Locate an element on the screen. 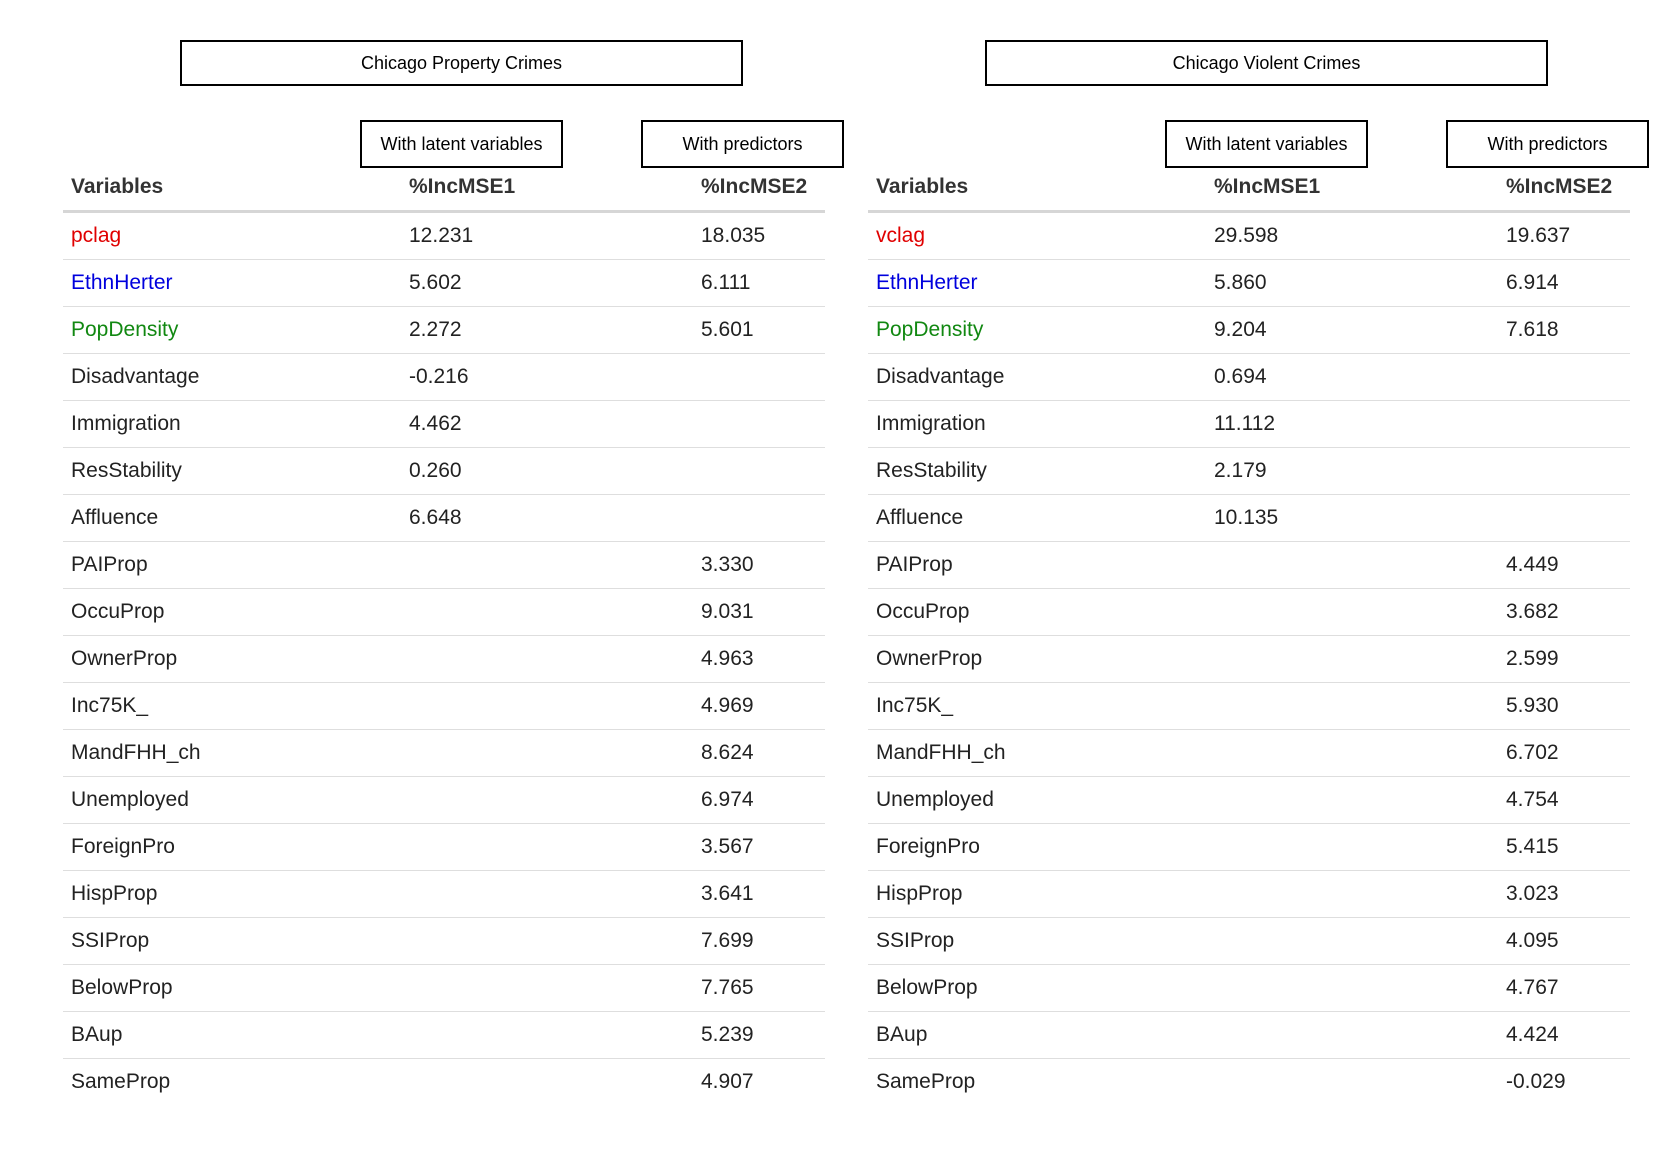 This screenshot has height=1160, width=1680. table-row: MandFHH_ch 8.624 is located at coordinates (444, 753).